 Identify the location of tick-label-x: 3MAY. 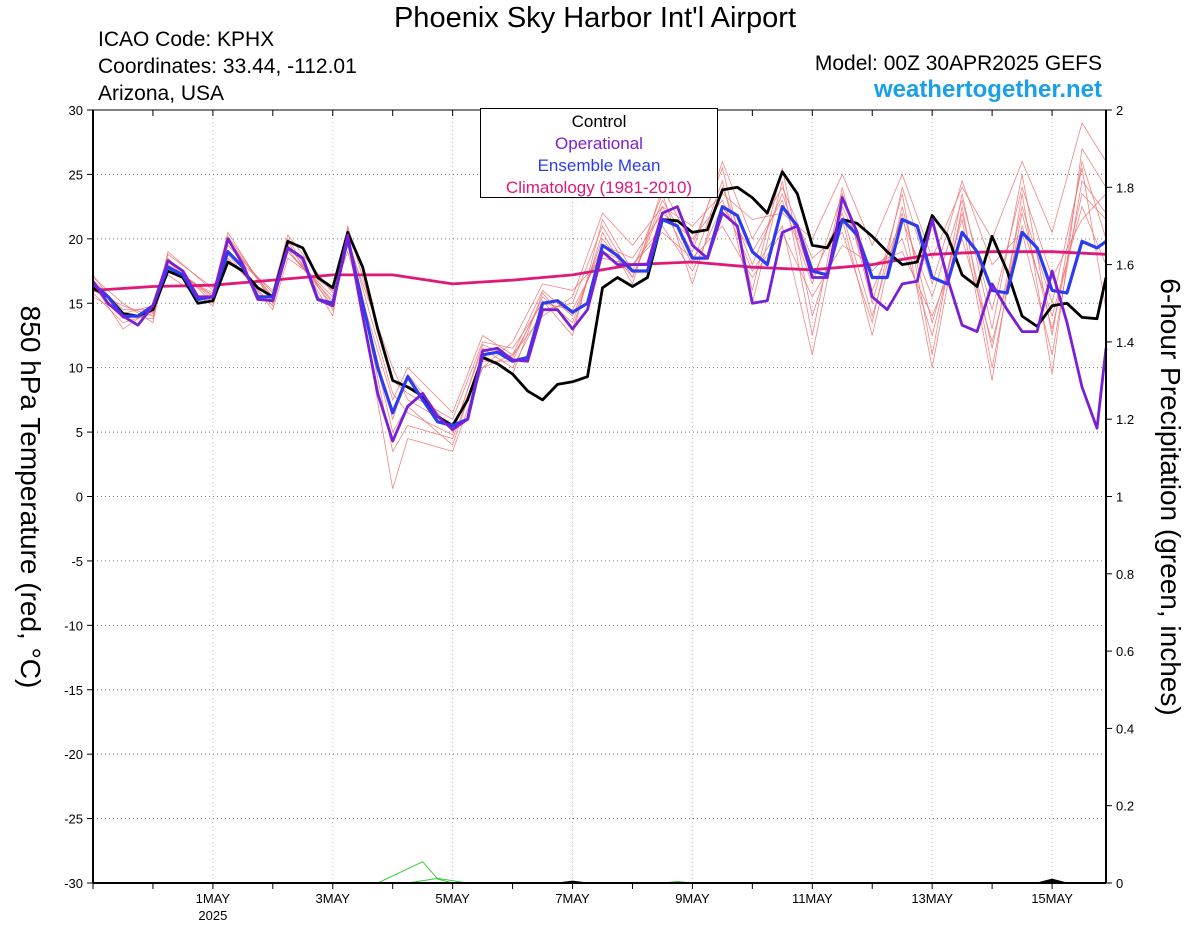
(333, 898).